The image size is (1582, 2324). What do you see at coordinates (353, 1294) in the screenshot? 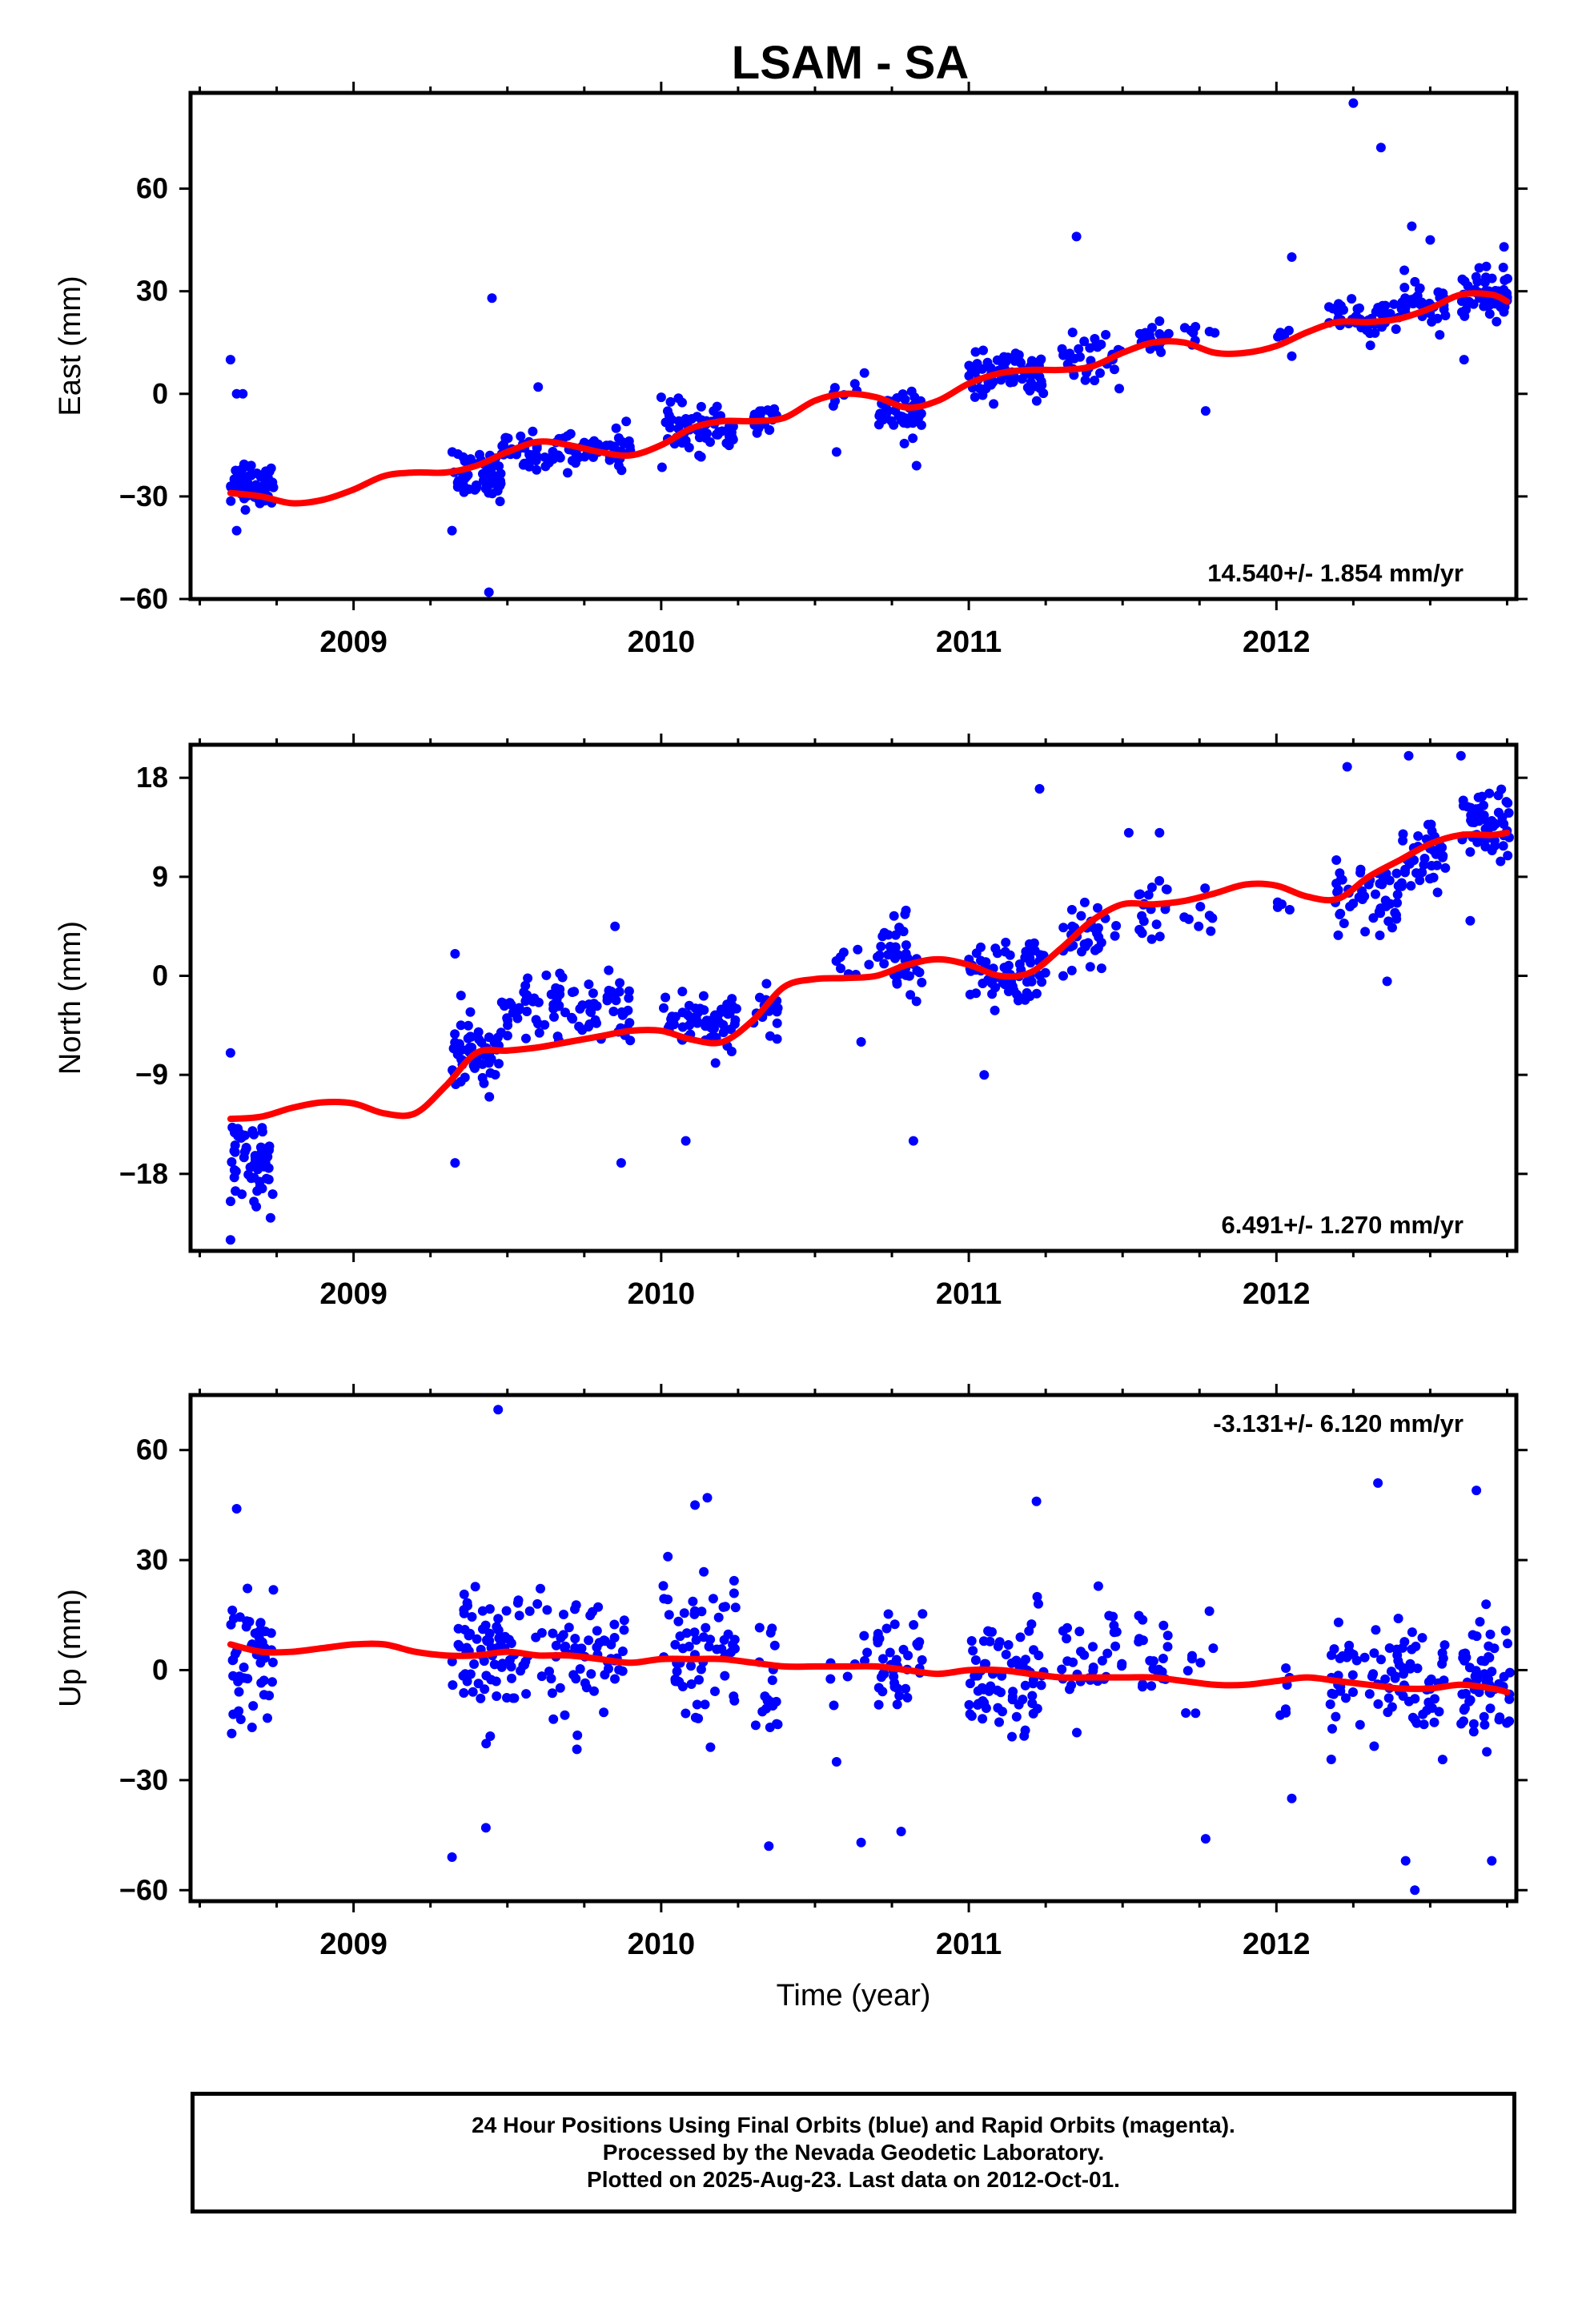
I see `x-tick-label: 2009` at bounding box center [353, 1294].